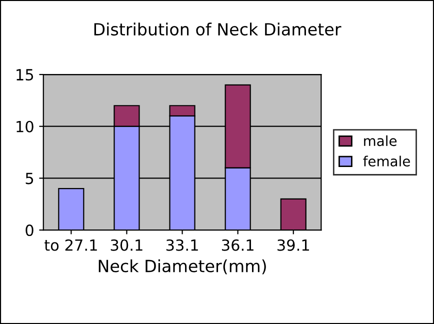 The height and width of the screenshot is (324, 434). I want to click on x-axis-title: Neck Diameter(mm), so click(182, 266).